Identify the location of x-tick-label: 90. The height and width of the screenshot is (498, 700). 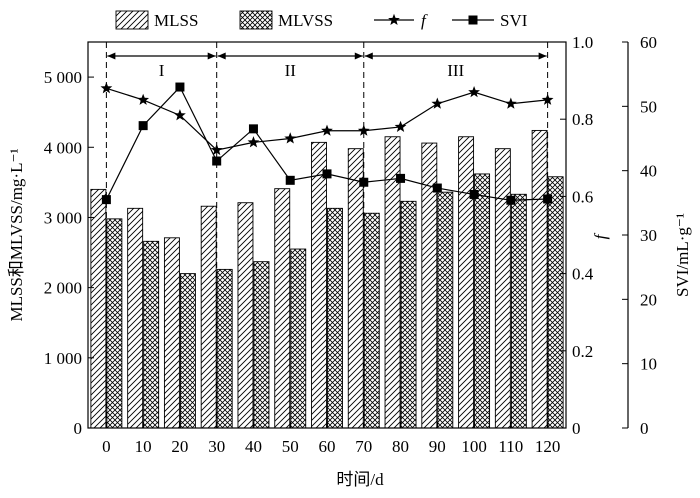
(437, 446).